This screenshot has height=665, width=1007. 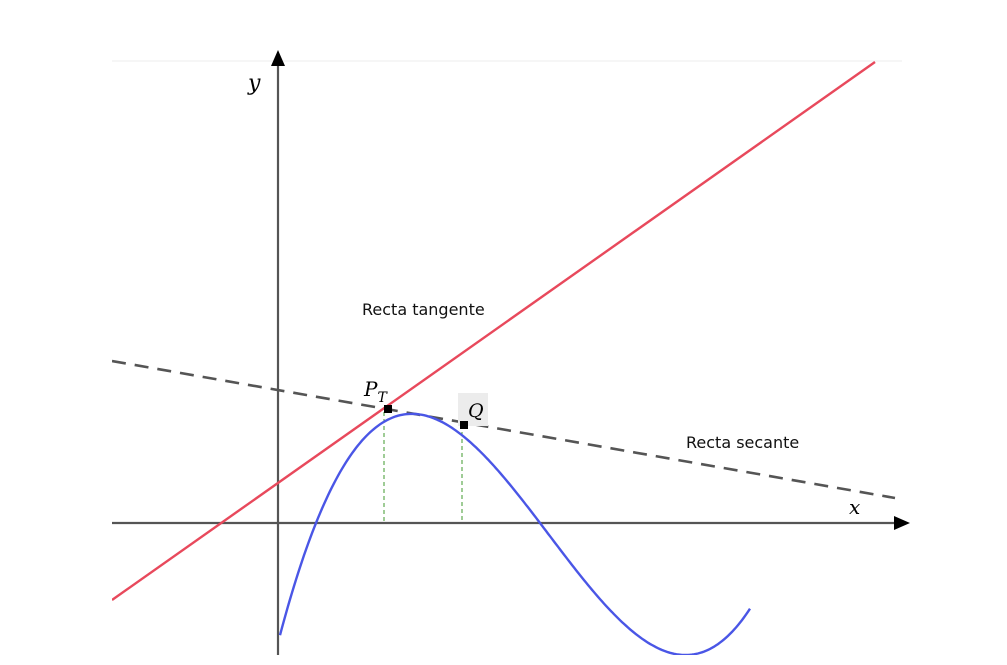 What do you see at coordinates (254, 83) in the screenshot?
I see `y-axis-label: y` at bounding box center [254, 83].